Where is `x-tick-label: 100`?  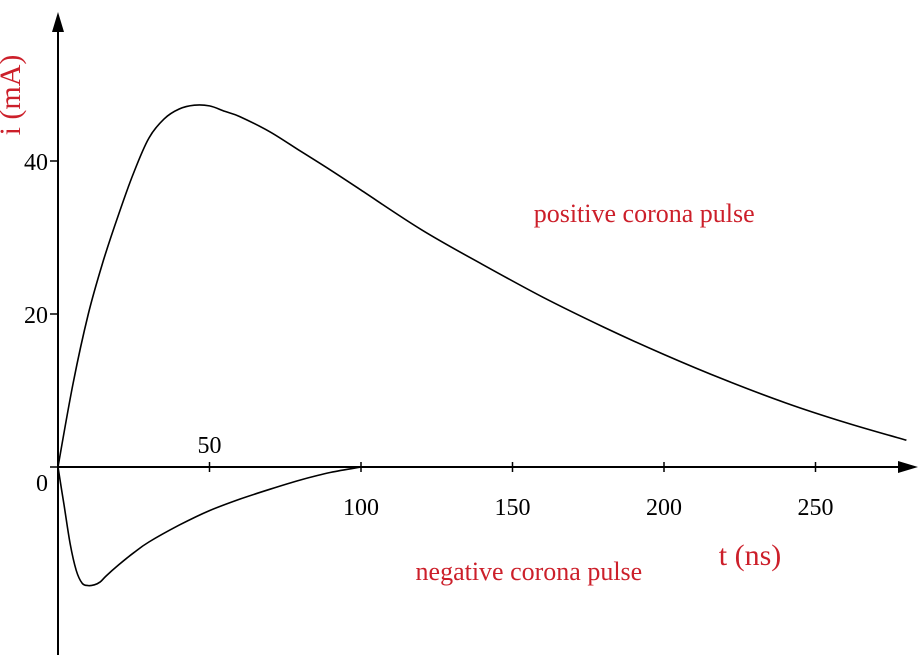 x-tick-label: 100 is located at coordinates (361, 508).